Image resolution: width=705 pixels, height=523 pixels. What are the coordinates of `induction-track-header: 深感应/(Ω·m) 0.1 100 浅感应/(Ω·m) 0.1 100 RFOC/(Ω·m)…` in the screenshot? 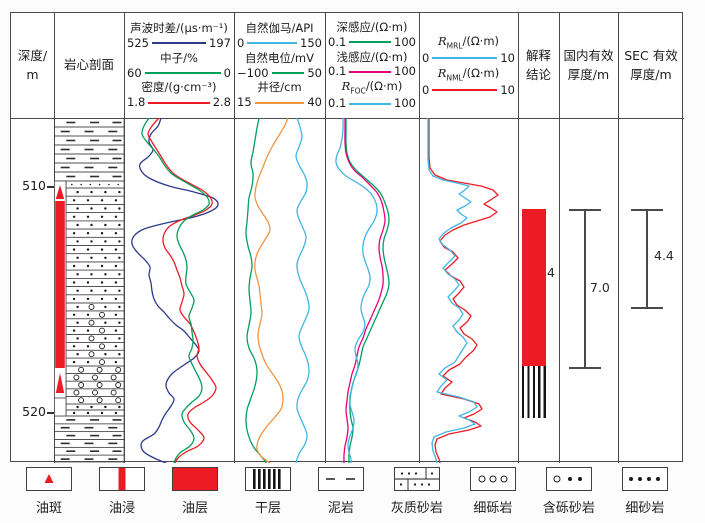 It's located at (372, 65).